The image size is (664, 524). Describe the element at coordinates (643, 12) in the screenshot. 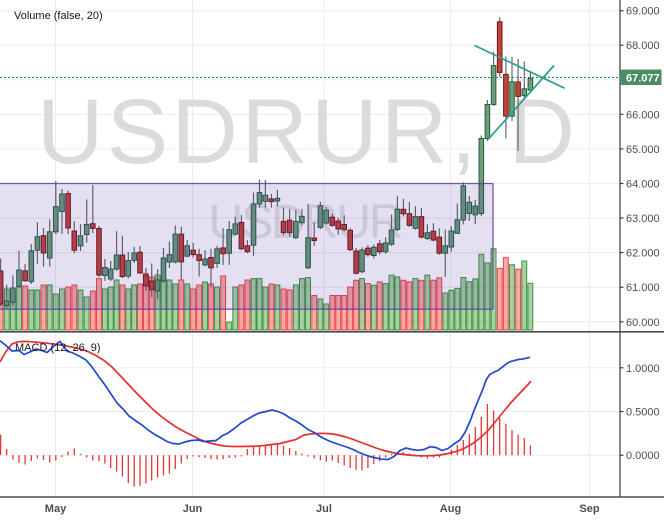

I see `svg-text: 69.000` at that location.